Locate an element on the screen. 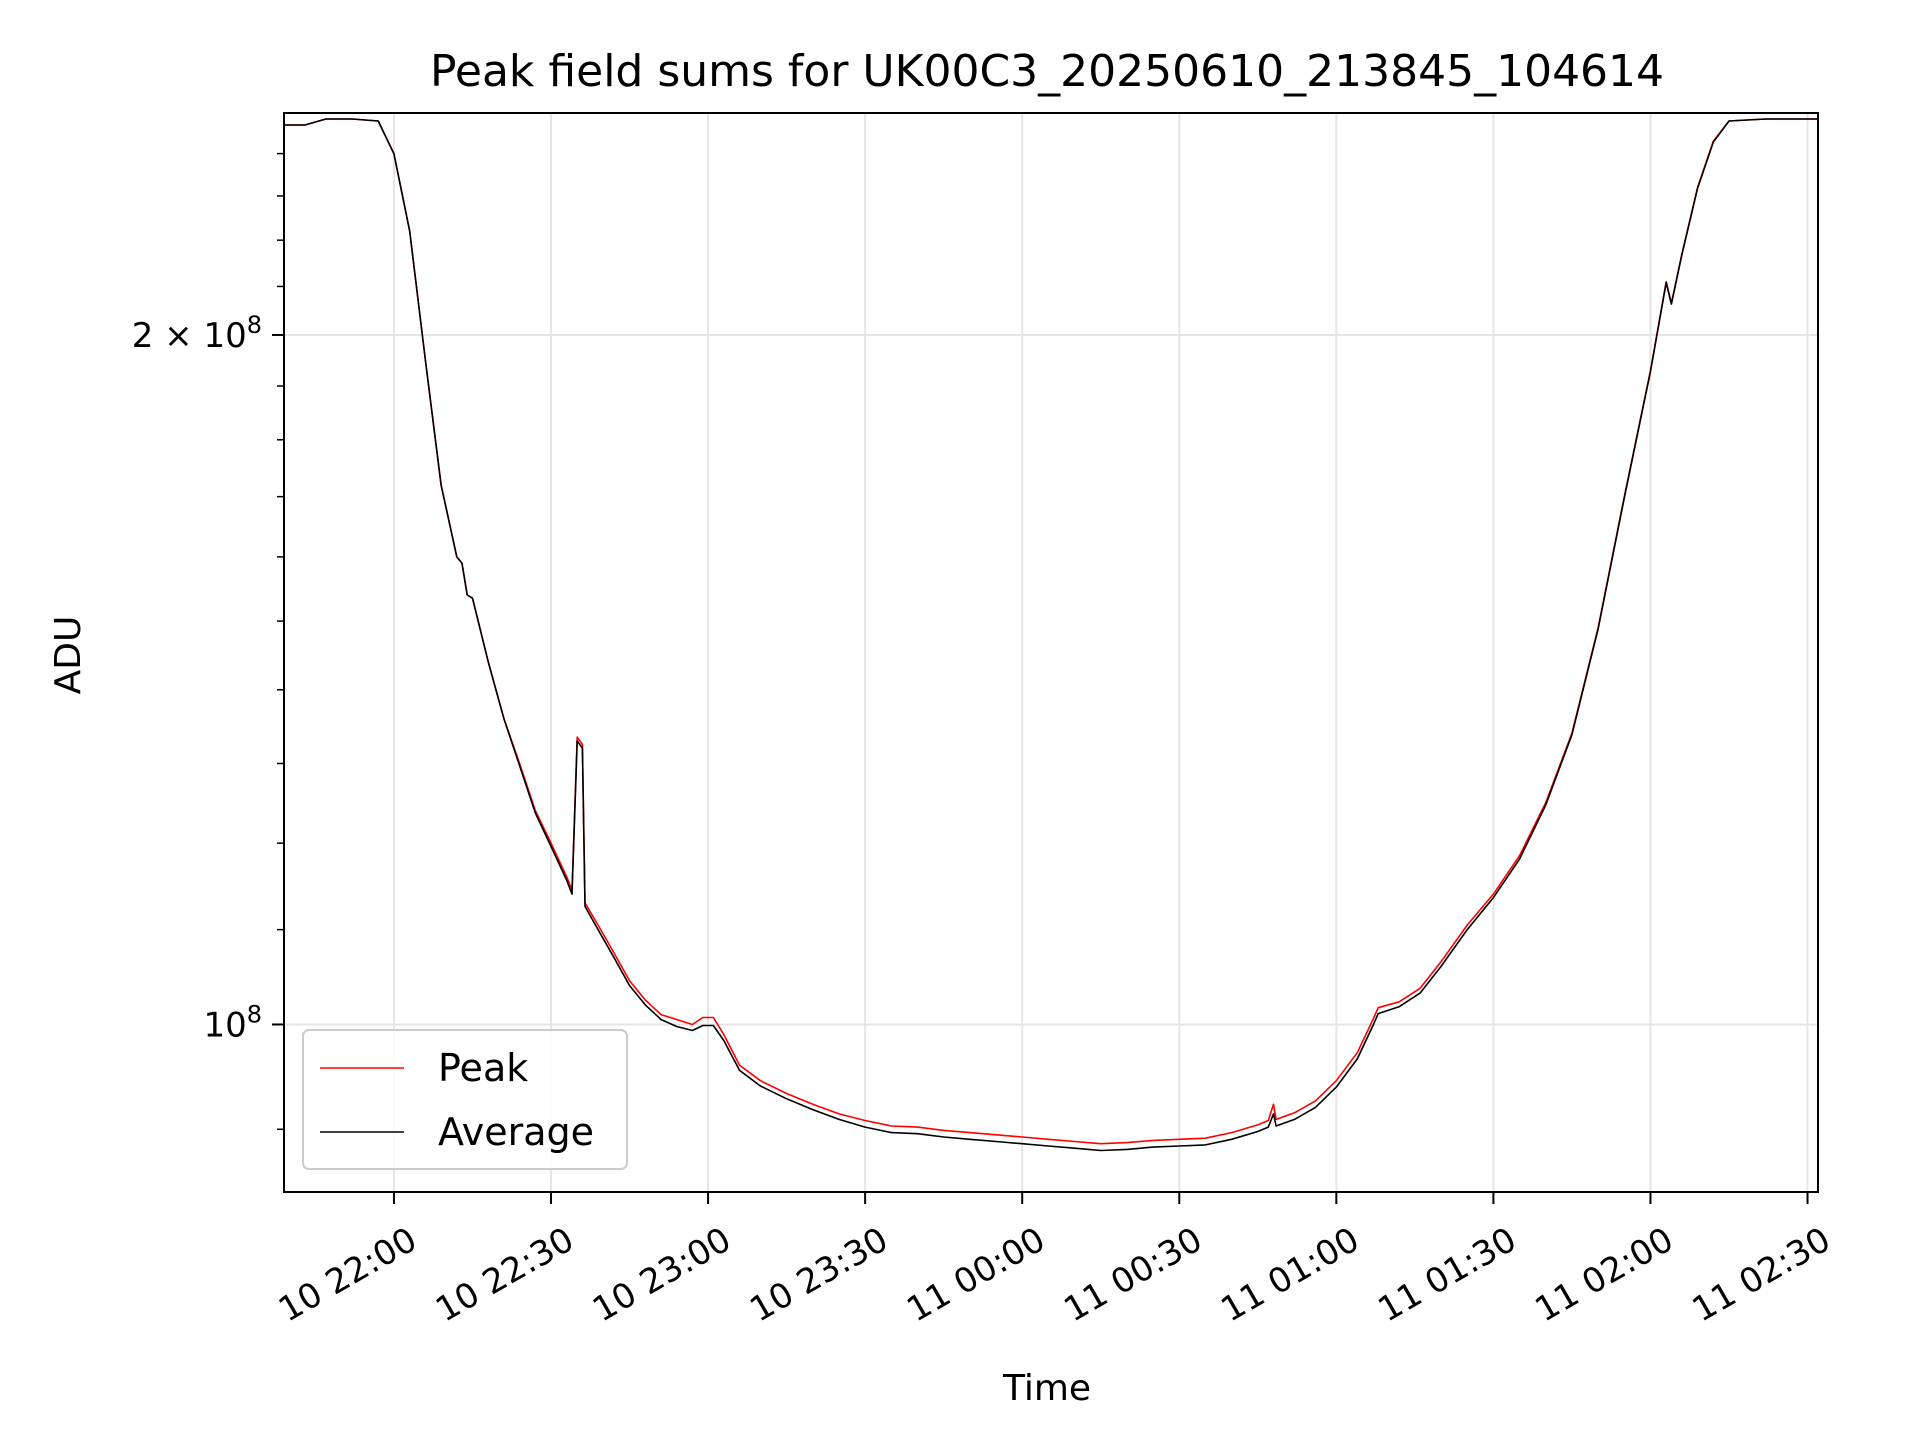 Image resolution: width=1920 pixels, height=1440 pixels. y-tick-label: 2 × 10⁸ is located at coordinates (197, 333).